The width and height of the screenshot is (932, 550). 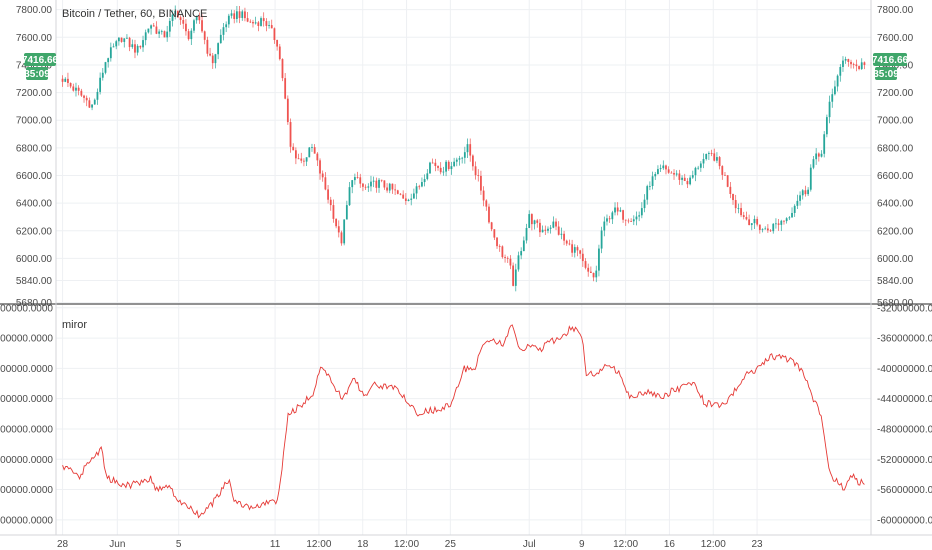 I want to click on price-tick-label-left: 5840.00, so click(x=34, y=281).